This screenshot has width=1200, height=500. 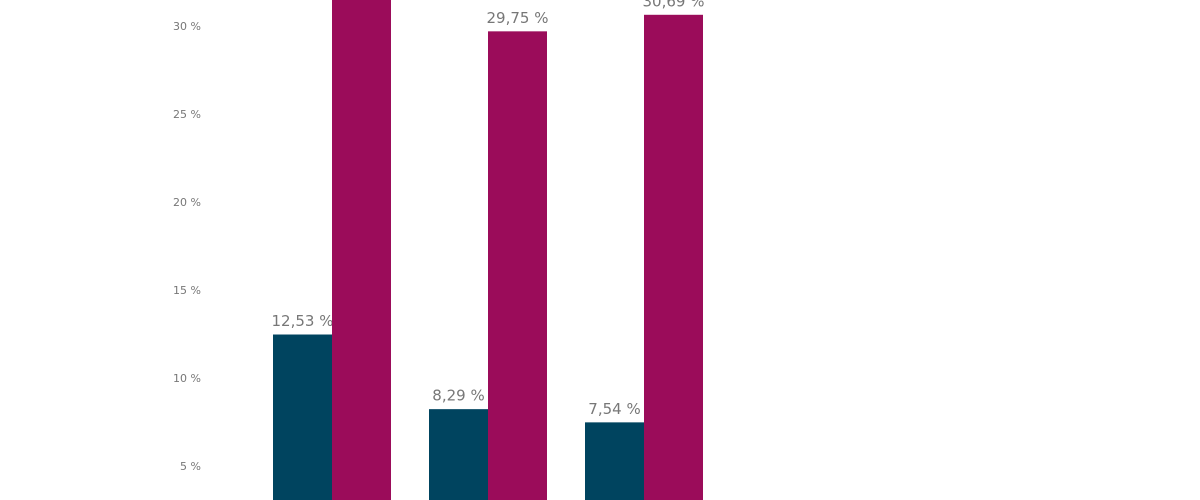 What do you see at coordinates (458, 396) in the screenshot?
I see `data-label: 8,29 %` at bounding box center [458, 396].